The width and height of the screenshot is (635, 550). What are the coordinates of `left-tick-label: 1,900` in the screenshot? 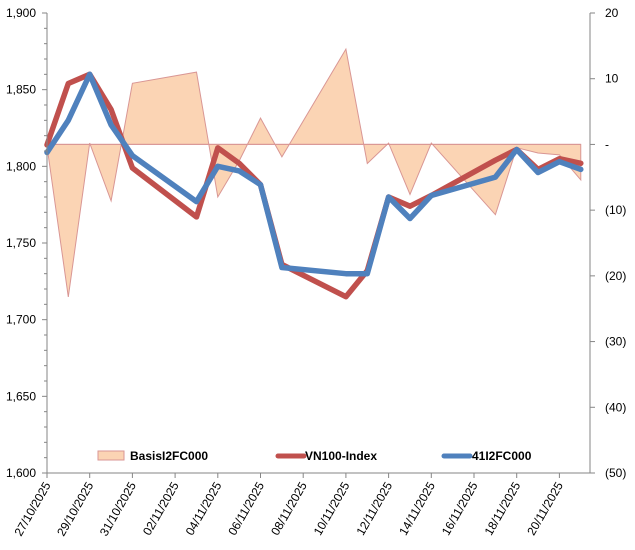 It's located at (21, 13).